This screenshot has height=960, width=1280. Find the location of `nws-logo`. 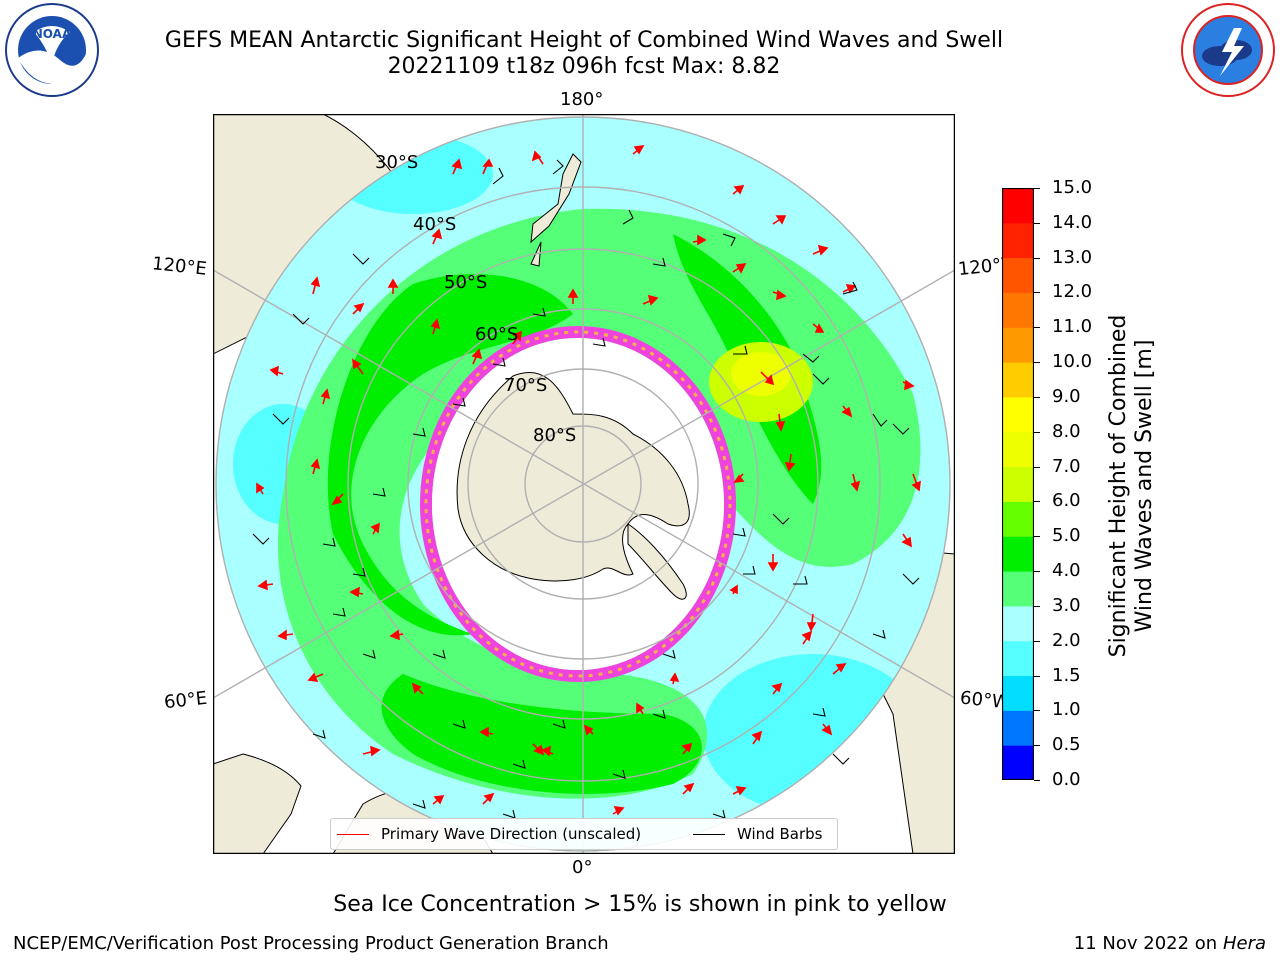

nws-logo is located at coordinates (1228, 50).